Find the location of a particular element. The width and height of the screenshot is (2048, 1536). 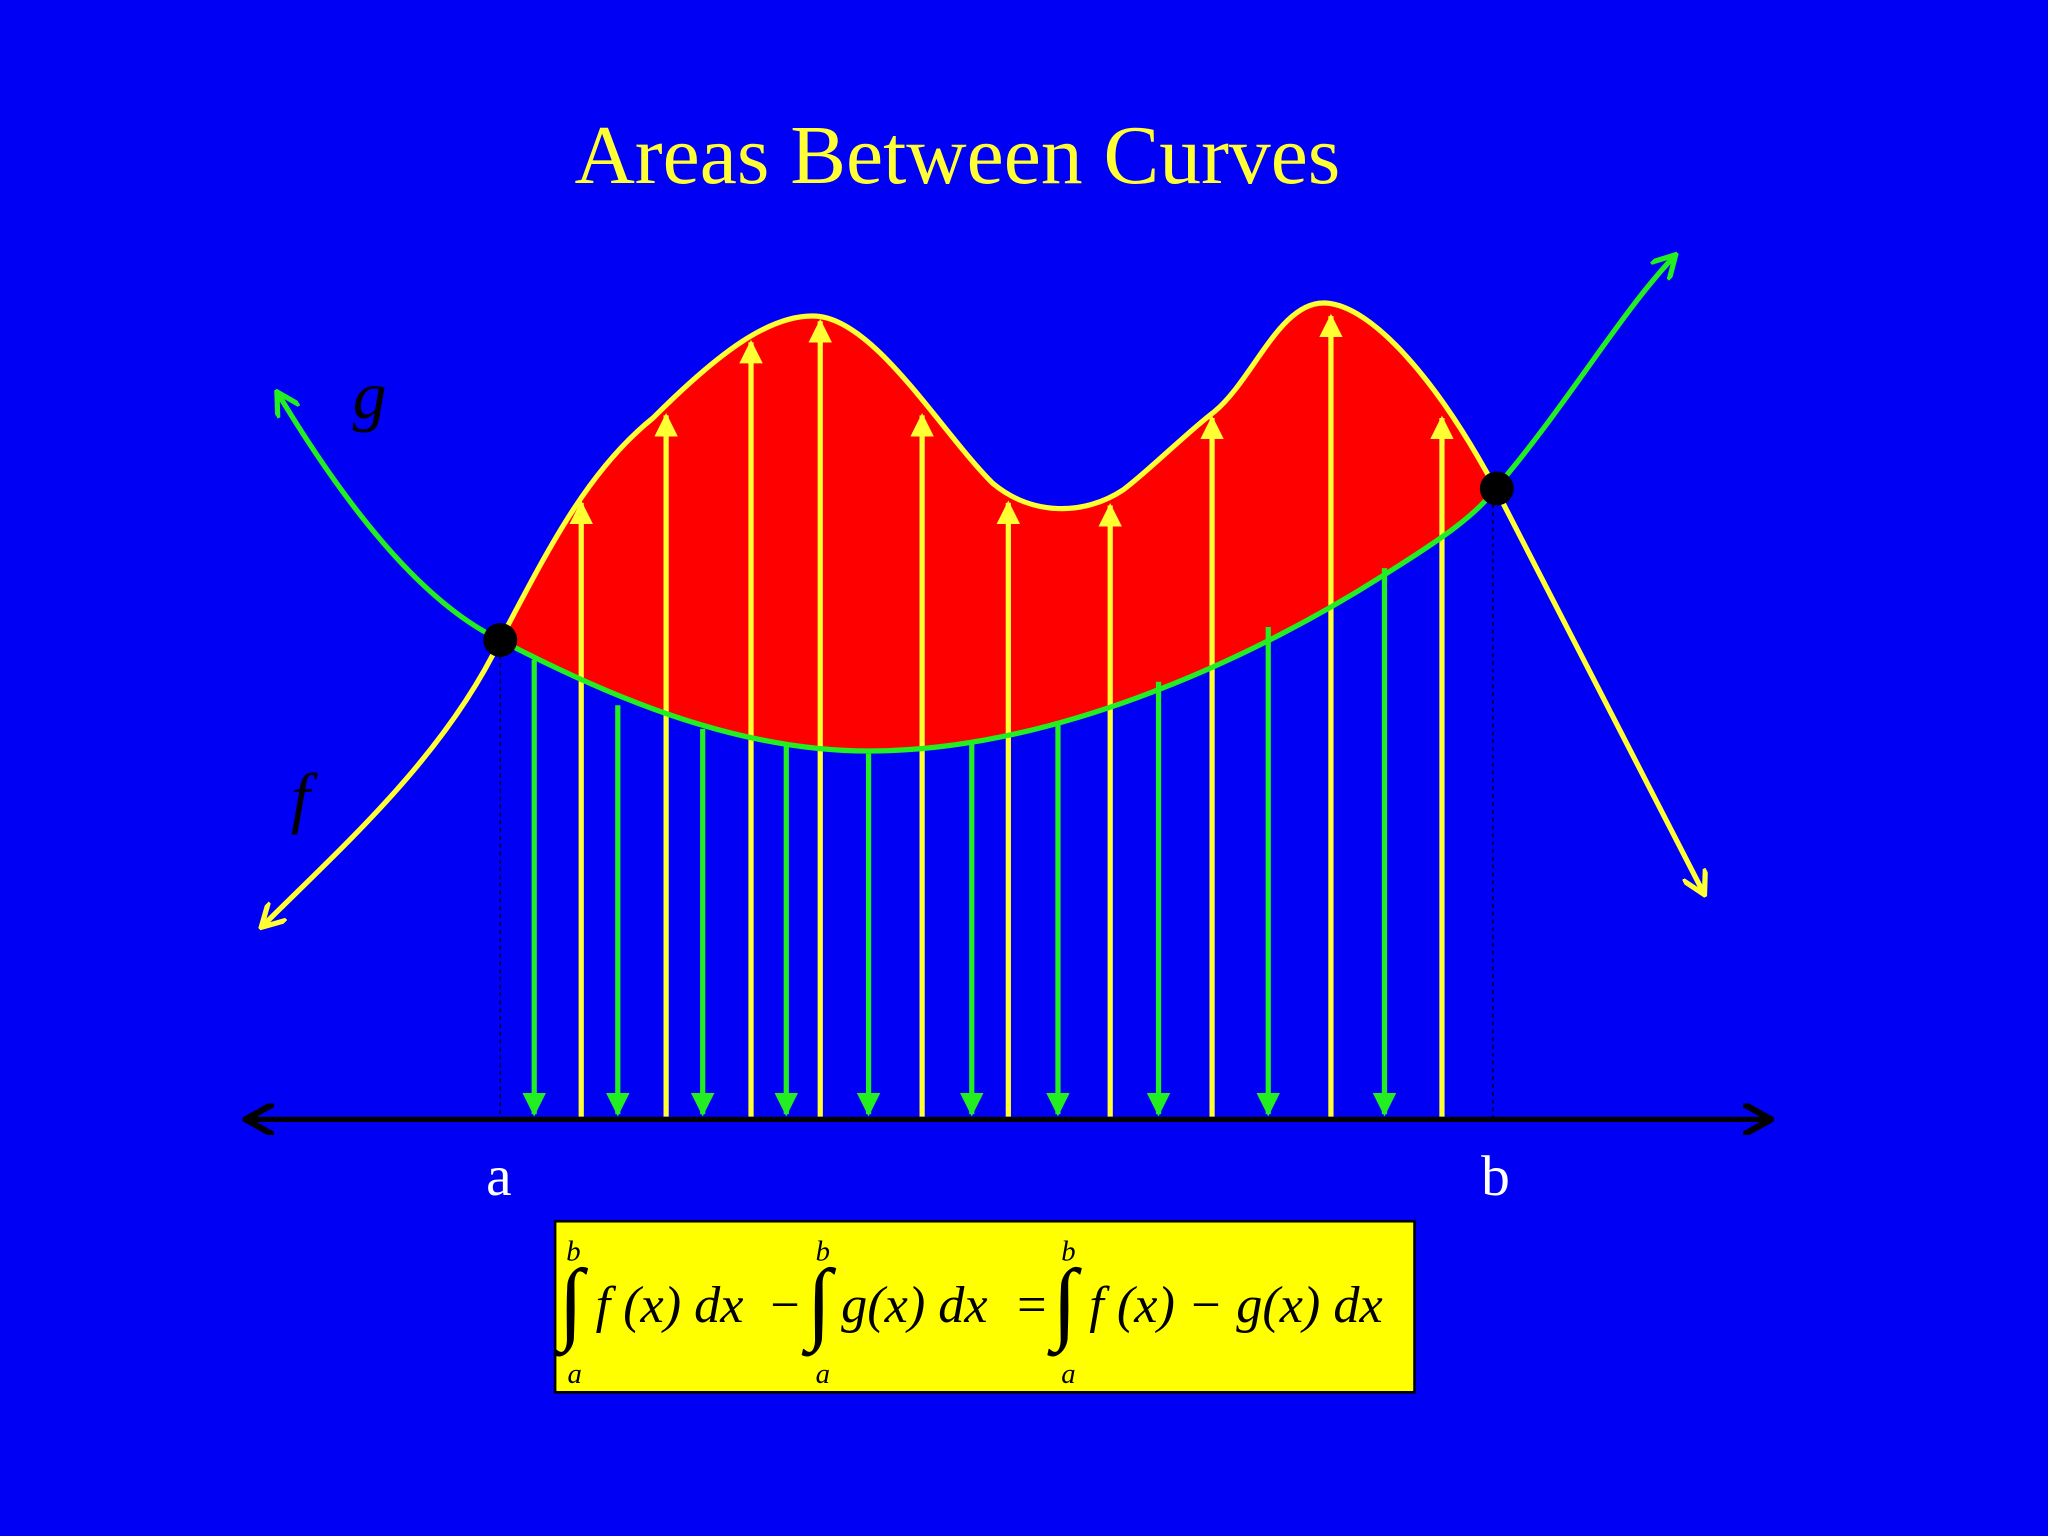

curve-label-g: g is located at coordinates (370, 395).